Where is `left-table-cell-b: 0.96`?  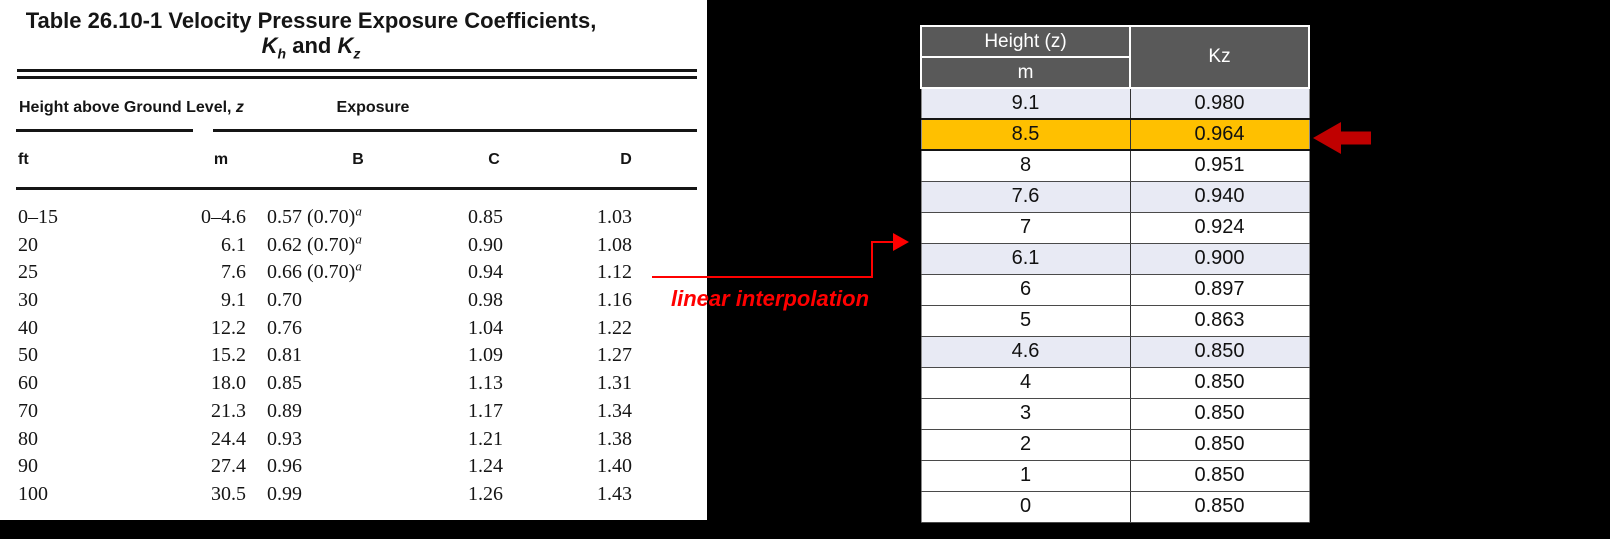
left-table-cell-b: 0.96 is located at coordinates (284, 466).